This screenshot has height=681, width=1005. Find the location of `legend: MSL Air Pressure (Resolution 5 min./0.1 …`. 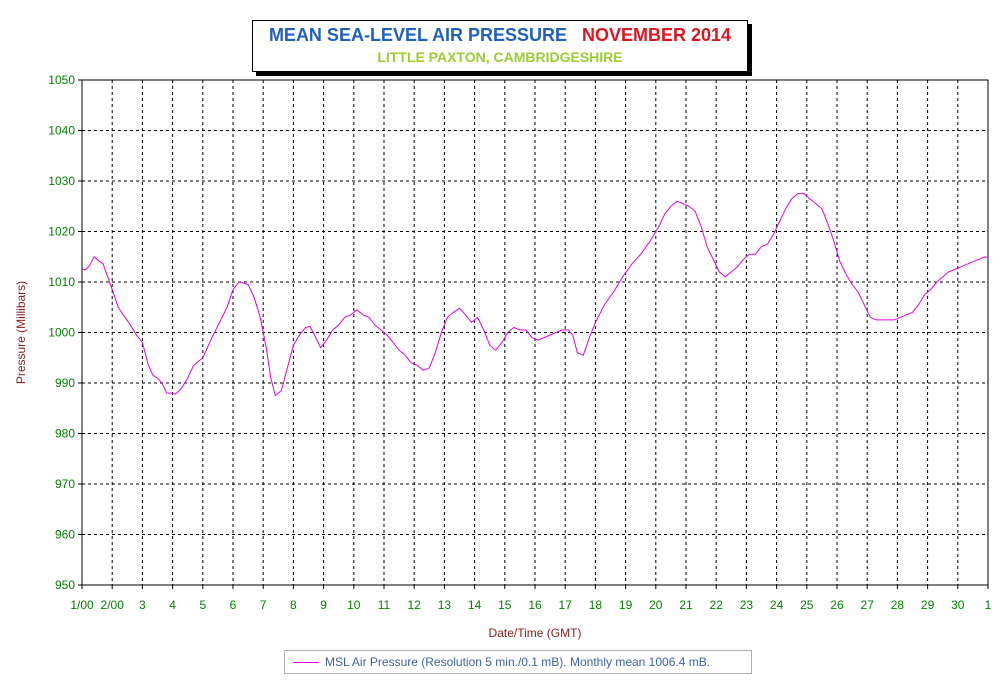

legend: MSL Air Pressure (Resolution 5 min./0.1 … is located at coordinates (518, 662).